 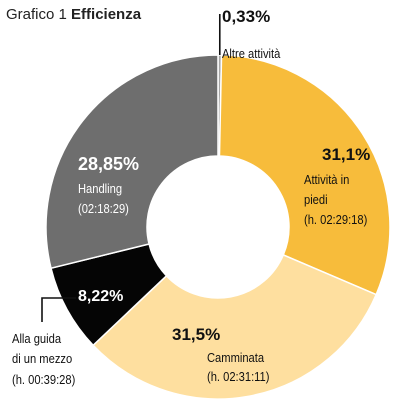 What do you see at coordinates (43, 379) in the screenshot?
I see `slice-label-3-line-2: (h. 00:39:28)` at bounding box center [43, 379].